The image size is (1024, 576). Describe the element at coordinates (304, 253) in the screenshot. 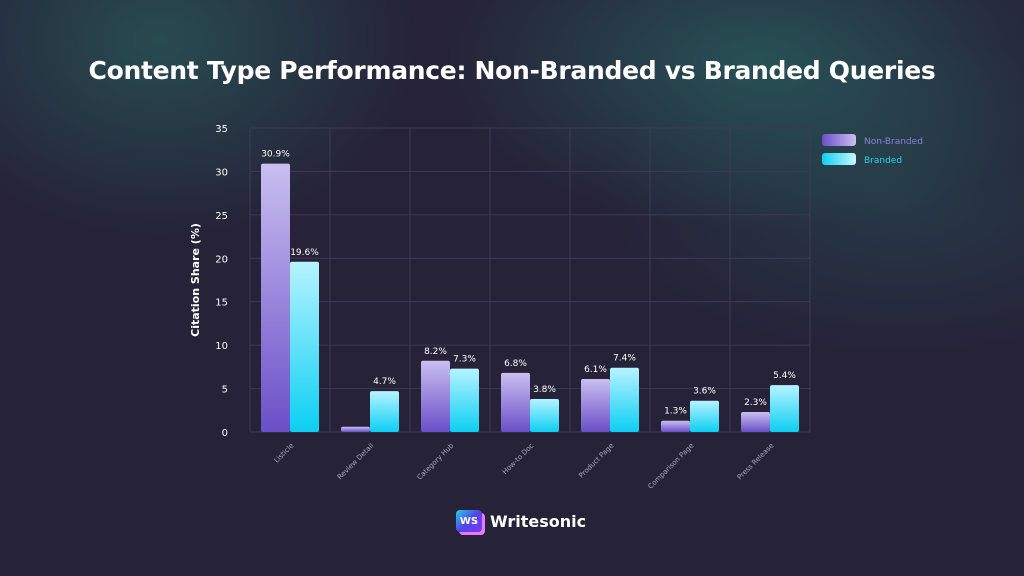

I see `data-label: 19.6%` at that location.